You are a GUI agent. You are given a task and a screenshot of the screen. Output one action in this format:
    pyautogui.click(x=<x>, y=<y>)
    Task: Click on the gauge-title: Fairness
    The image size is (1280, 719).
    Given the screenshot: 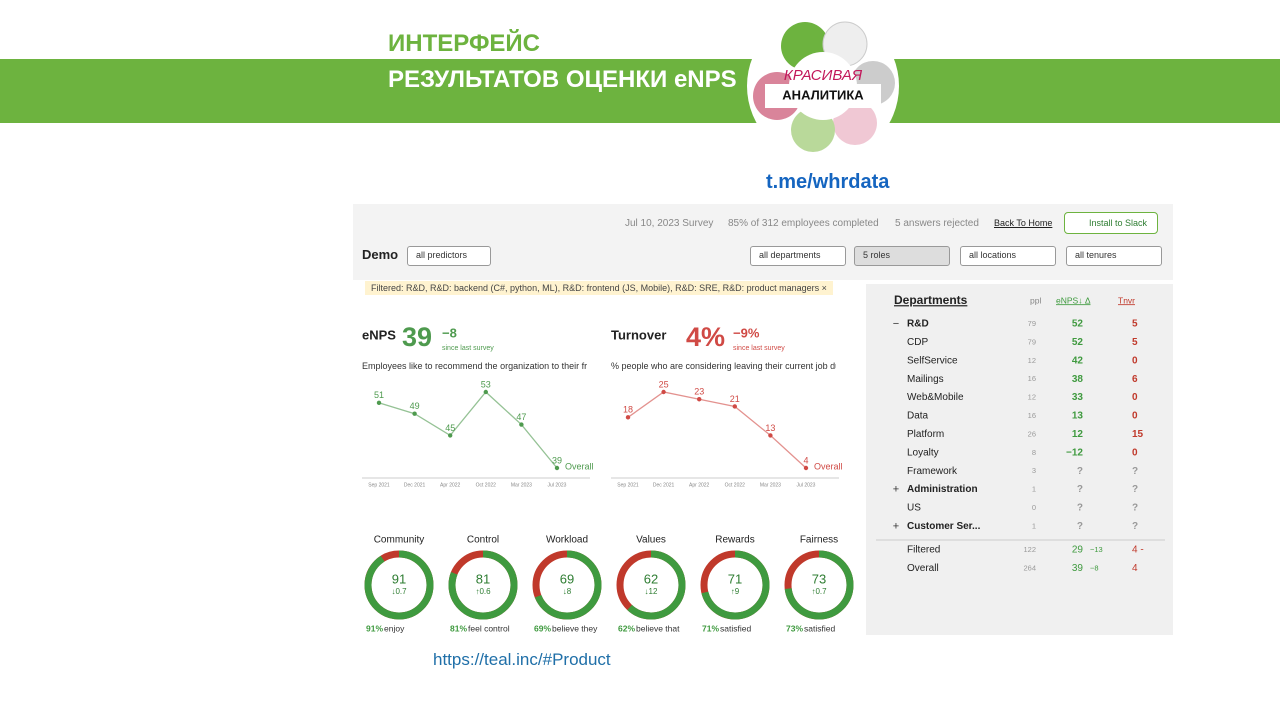 What is the action you would take?
    pyautogui.click(x=819, y=540)
    